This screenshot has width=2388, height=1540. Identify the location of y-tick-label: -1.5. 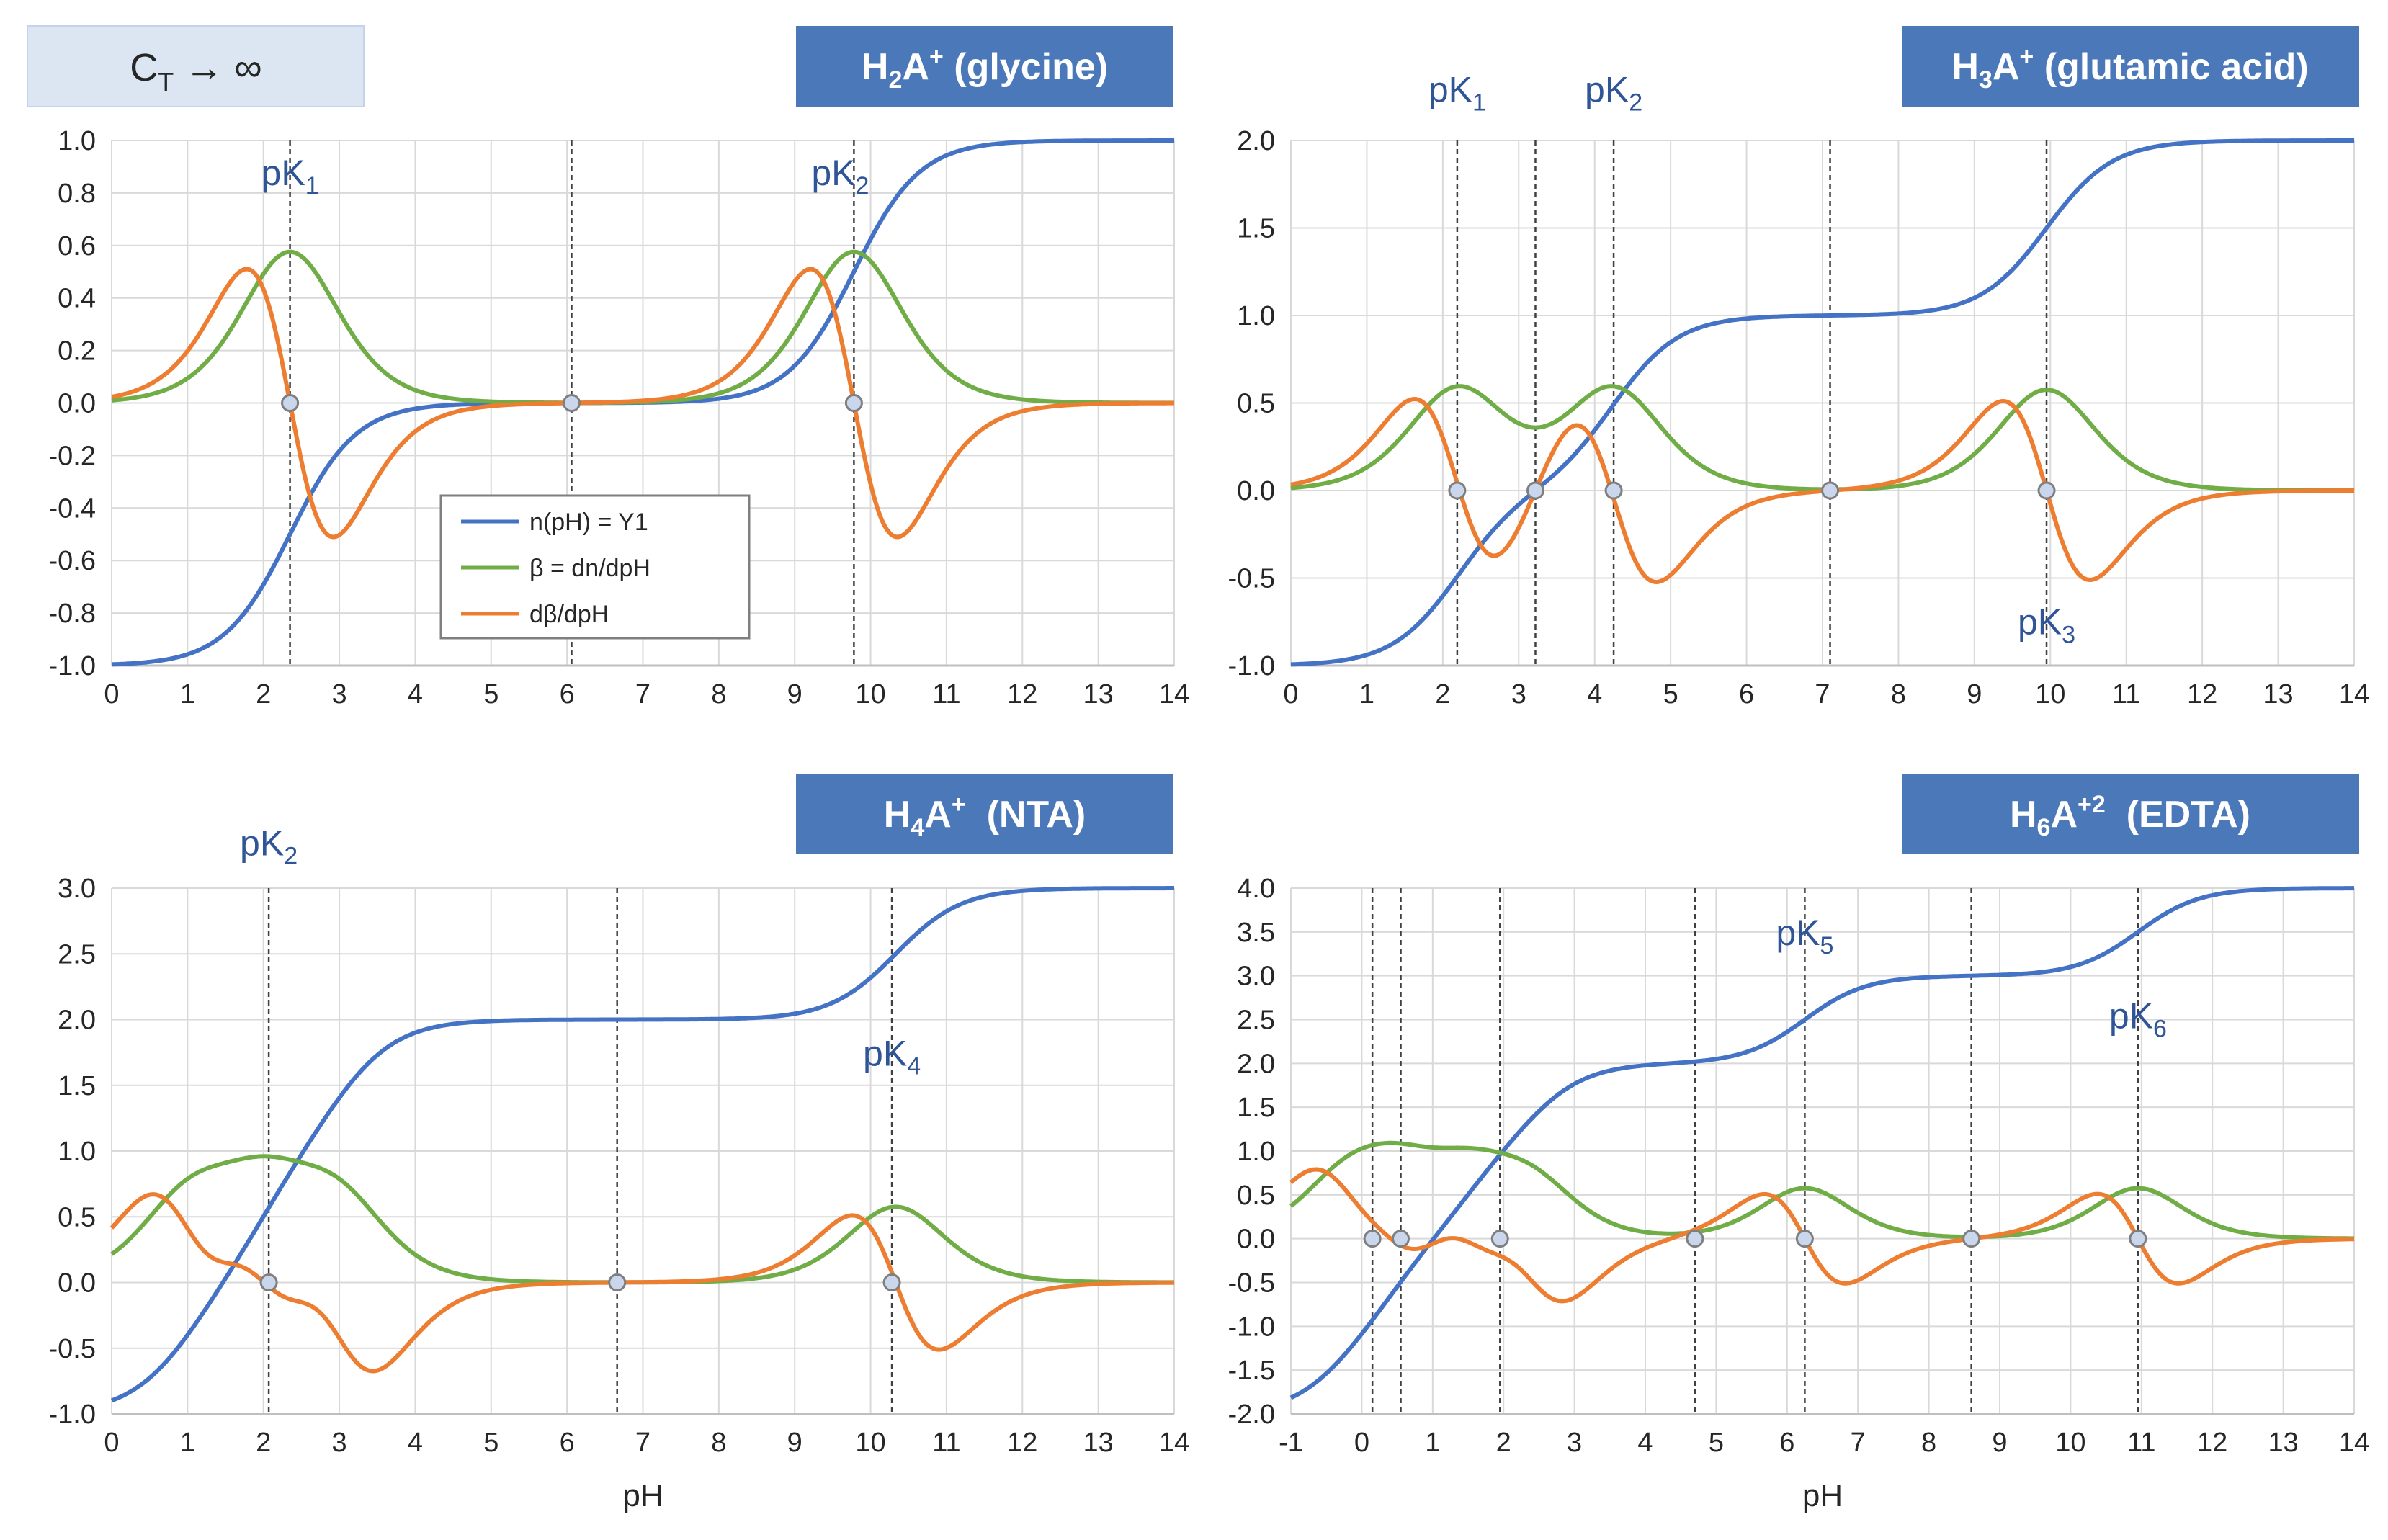
(1251, 1371).